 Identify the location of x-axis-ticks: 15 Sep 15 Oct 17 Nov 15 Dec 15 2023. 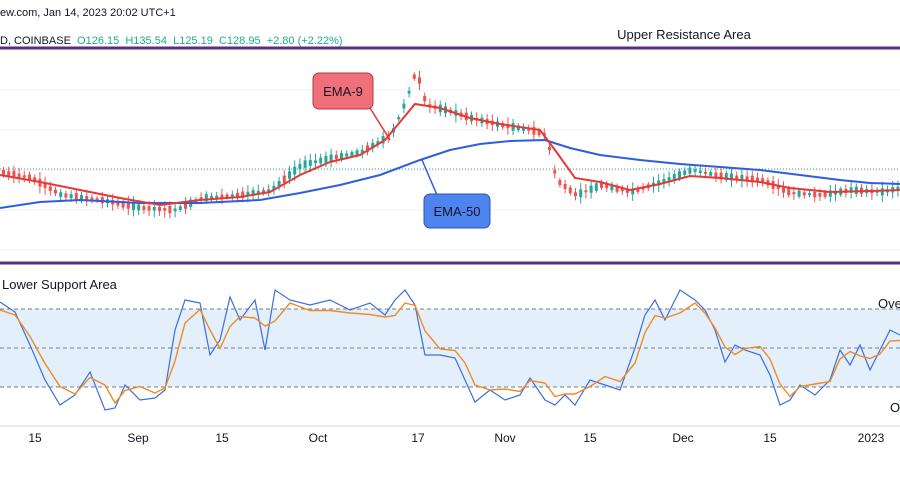
(456, 438).